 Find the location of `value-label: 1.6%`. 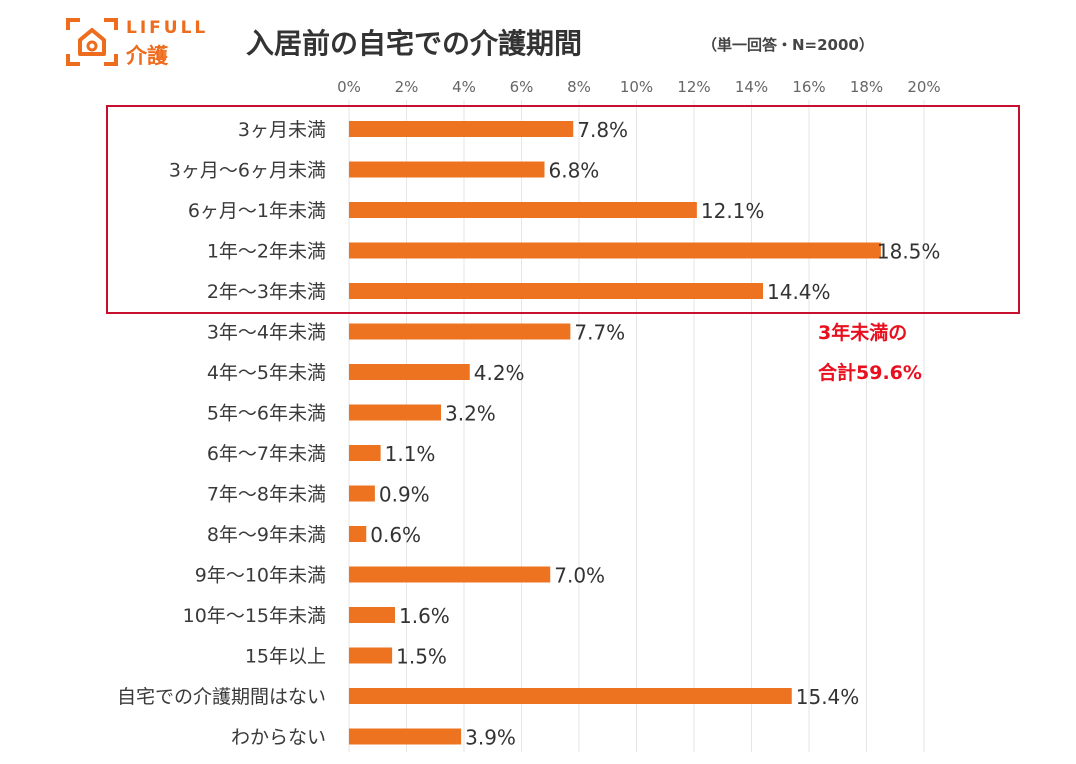

value-label: 1.6% is located at coordinates (424, 616).